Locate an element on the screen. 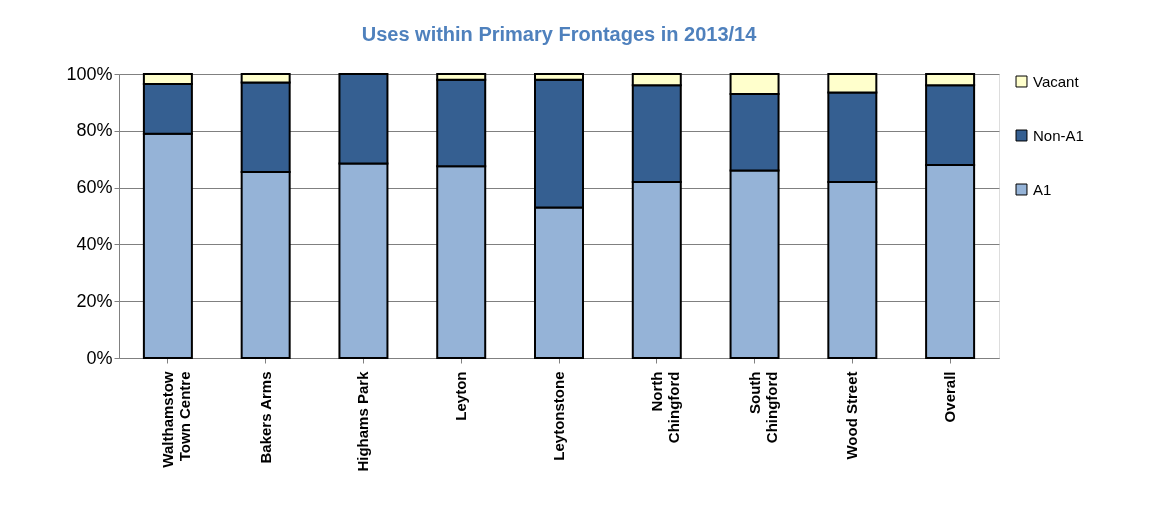 Image resolution: width=1162 pixels, height=529 pixels. x-tick-label: Highams Park is located at coordinates (363, 421).